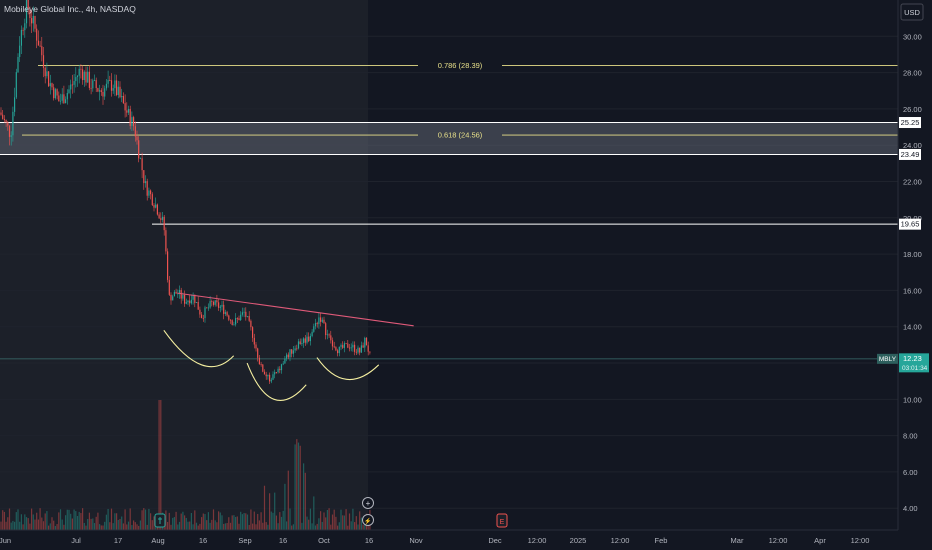 The height and width of the screenshot is (550, 932). What do you see at coordinates (288, 346) in the screenshot?
I see `drawings` at bounding box center [288, 346].